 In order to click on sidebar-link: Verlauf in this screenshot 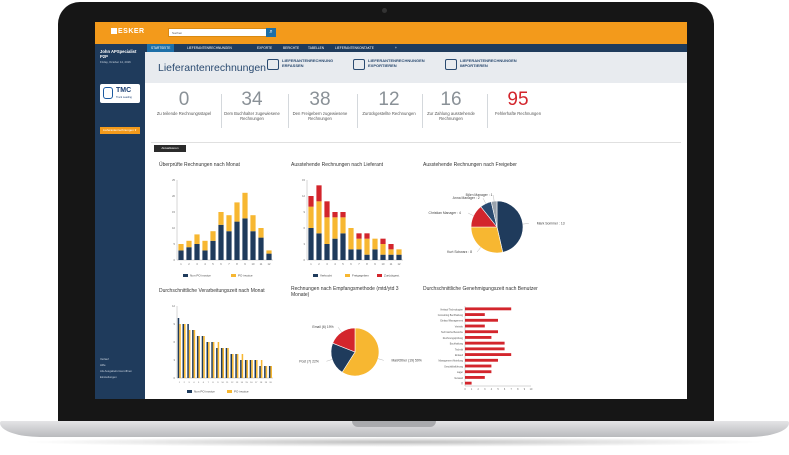, I will do `click(104, 359)`.